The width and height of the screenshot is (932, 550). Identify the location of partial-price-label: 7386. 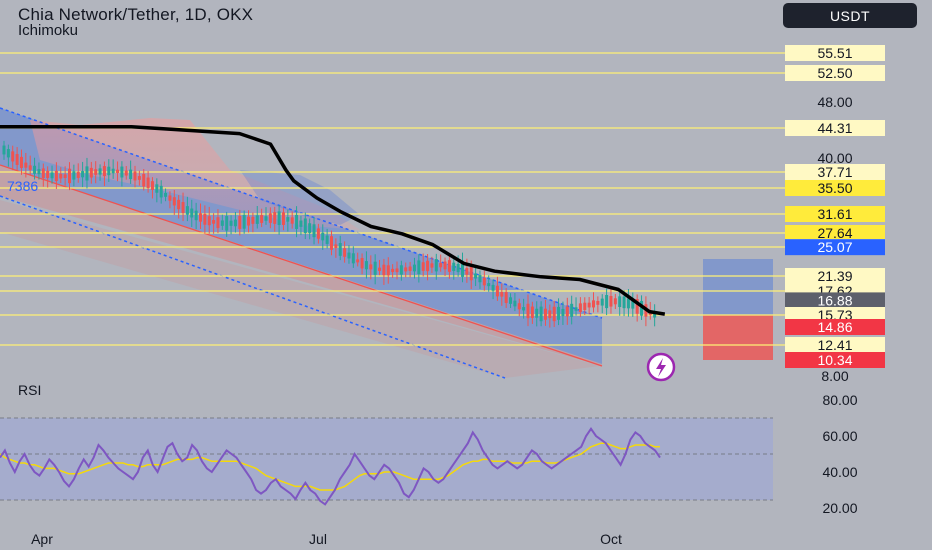
(22, 186).